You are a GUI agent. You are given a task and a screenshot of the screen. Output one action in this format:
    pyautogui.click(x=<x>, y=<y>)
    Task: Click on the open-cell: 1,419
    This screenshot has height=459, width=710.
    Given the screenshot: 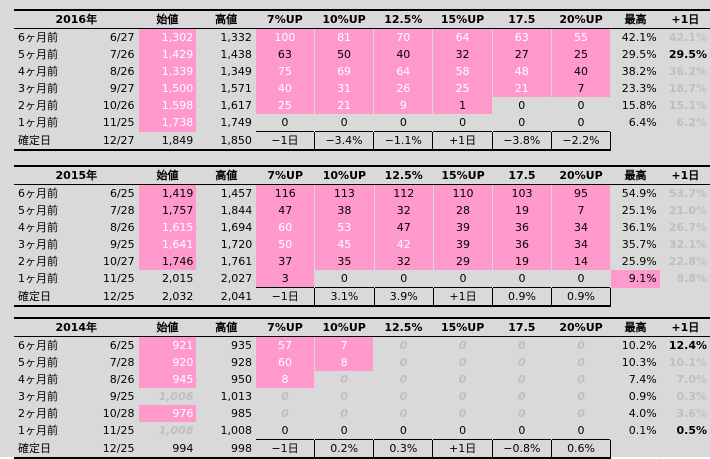 What is the action you would take?
    pyautogui.click(x=167, y=194)
    